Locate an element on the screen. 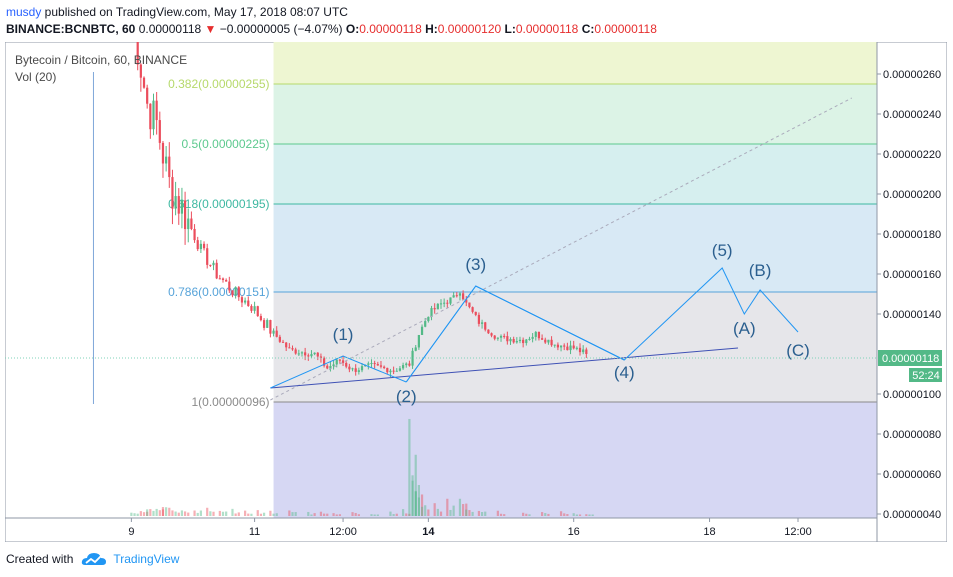 This screenshot has height=577, width=953. wave-label: (3) is located at coordinates (475, 264).